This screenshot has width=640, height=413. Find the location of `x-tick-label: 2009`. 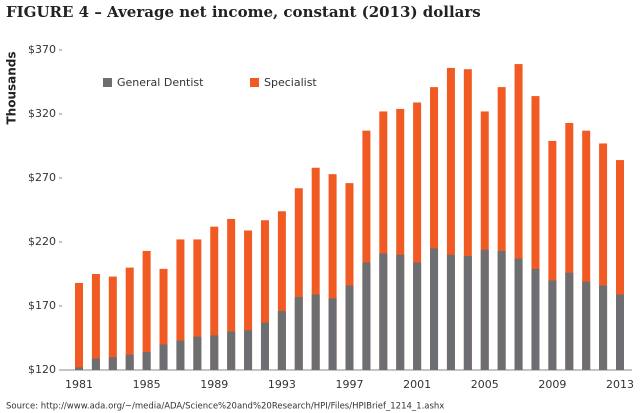

x-tick-label: 2009 is located at coordinates (552, 384).